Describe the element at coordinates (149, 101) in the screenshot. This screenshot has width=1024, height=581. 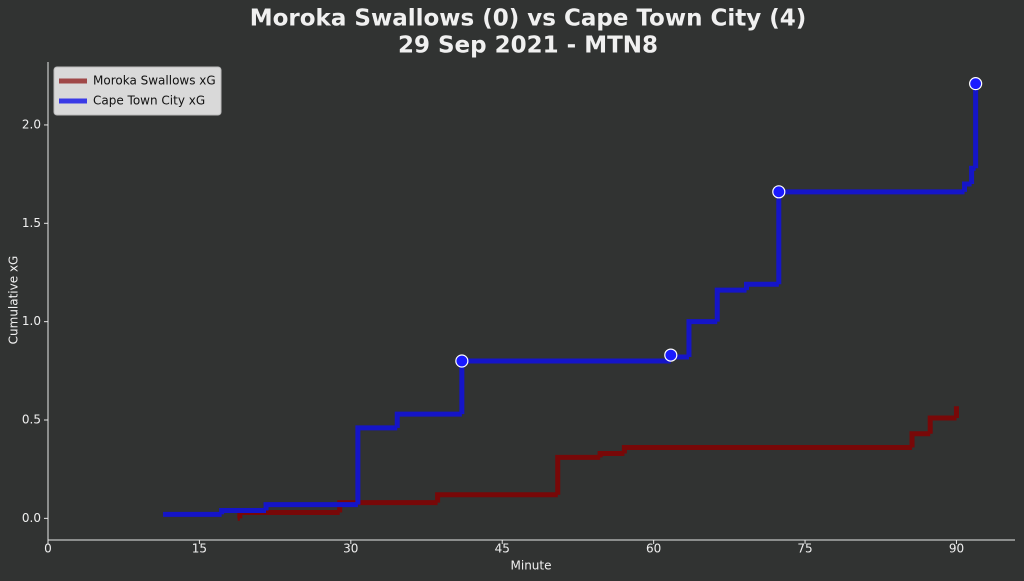
I see `legend-label: Cape Town City xG` at that location.